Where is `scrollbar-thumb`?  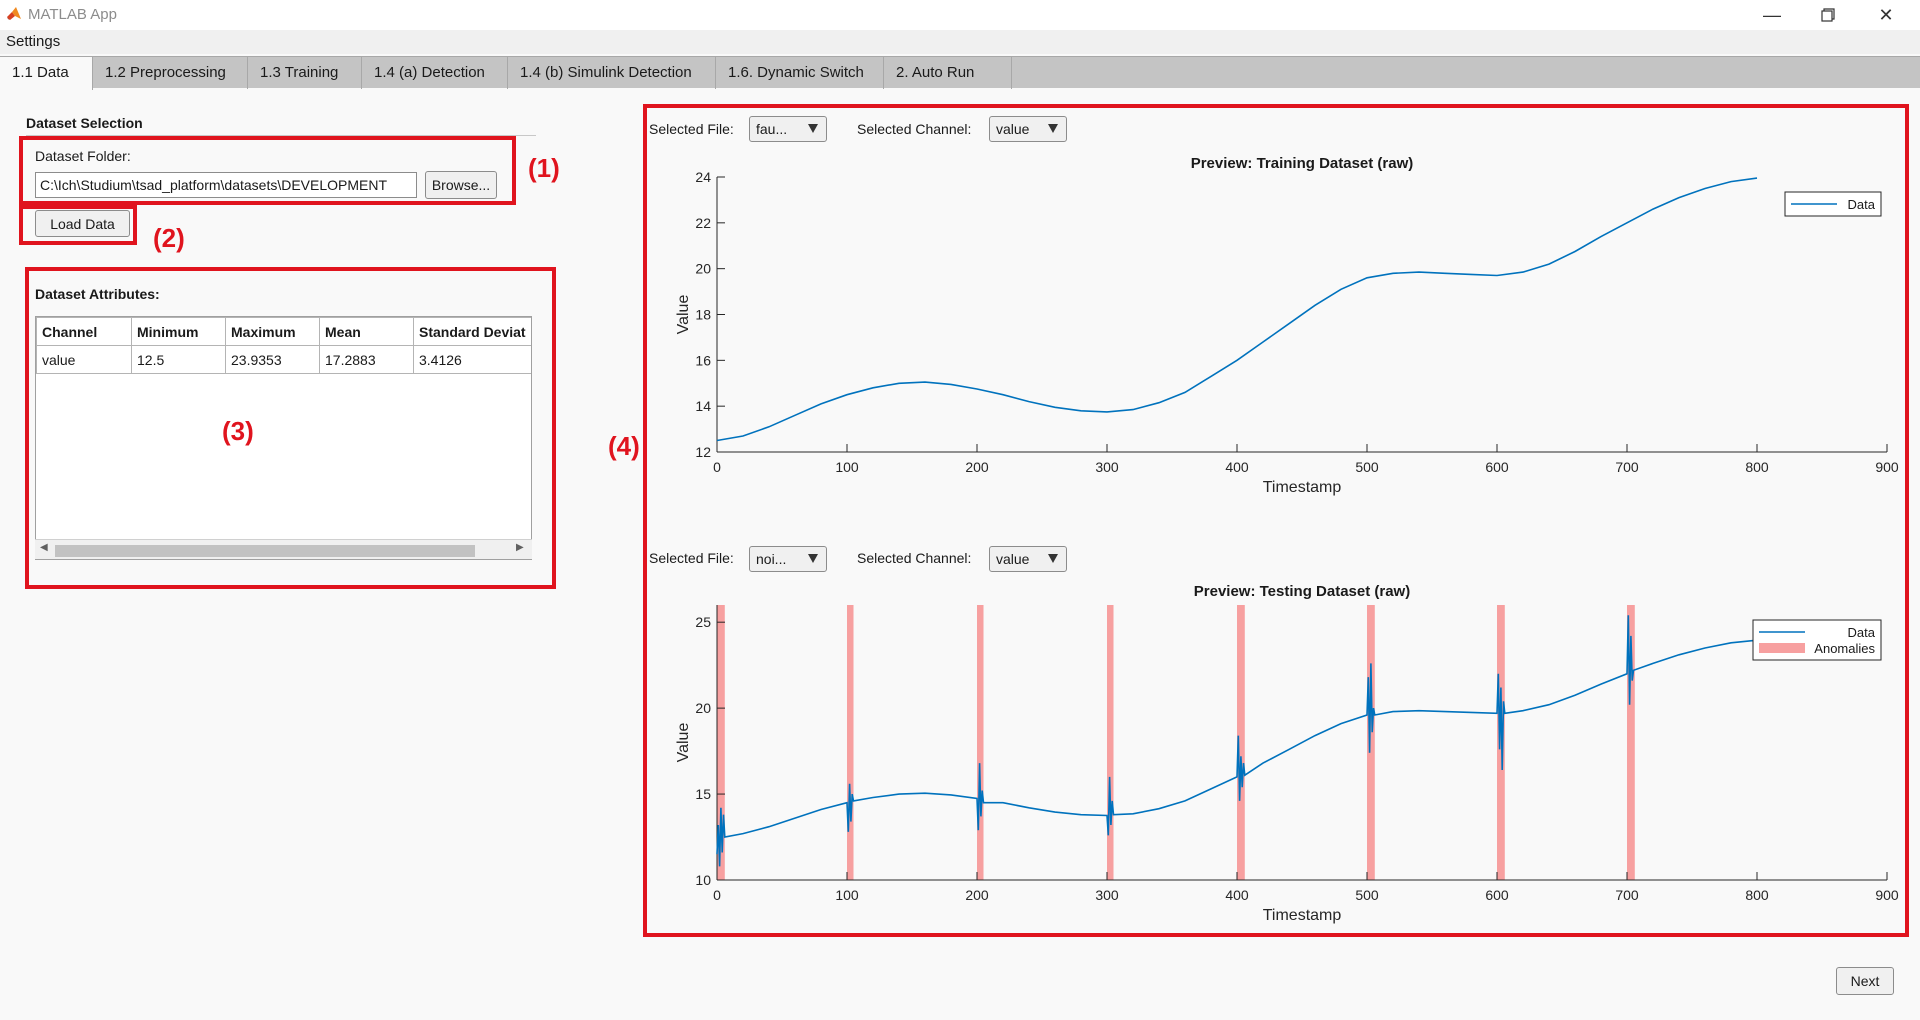 scrollbar-thumb is located at coordinates (265, 551).